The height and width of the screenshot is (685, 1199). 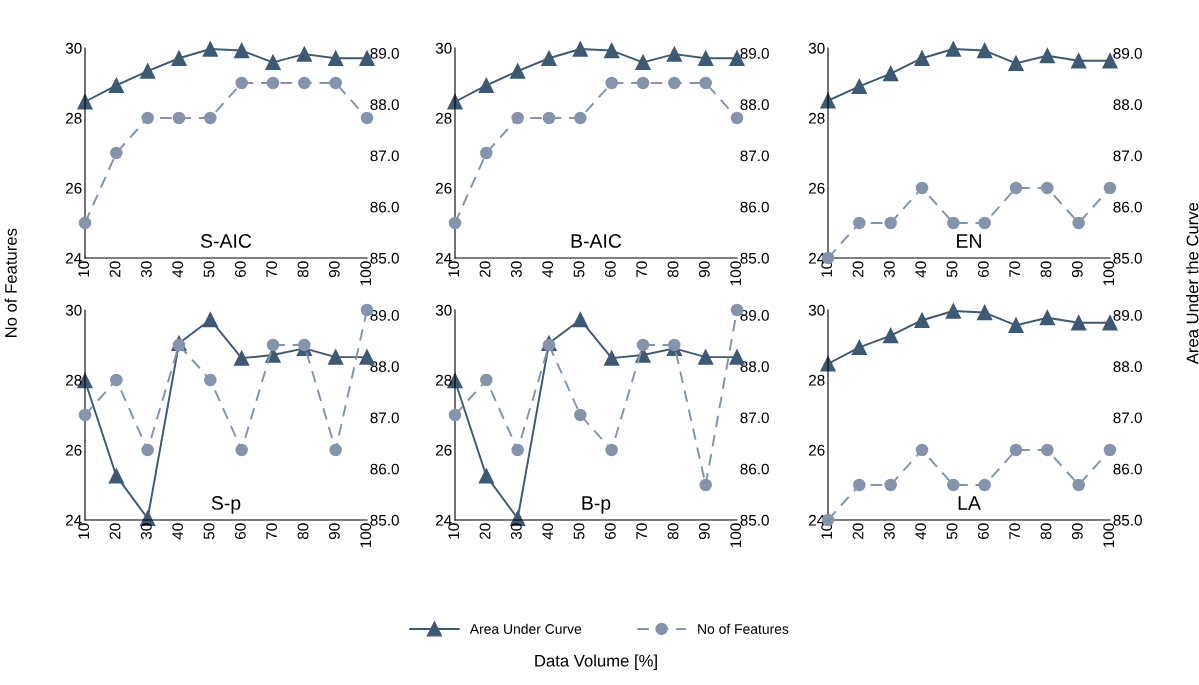 I want to click on legend-label: No of Features, so click(x=743, y=628).